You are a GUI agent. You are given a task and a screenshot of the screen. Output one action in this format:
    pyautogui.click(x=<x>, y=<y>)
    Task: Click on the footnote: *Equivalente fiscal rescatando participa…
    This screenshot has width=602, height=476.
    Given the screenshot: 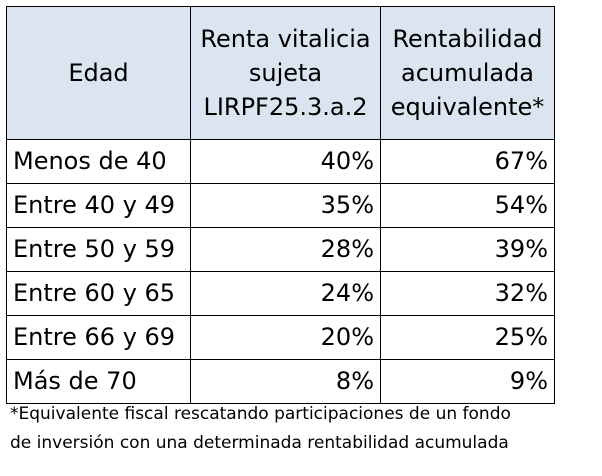 What is the action you would take?
    pyautogui.click(x=305, y=429)
    